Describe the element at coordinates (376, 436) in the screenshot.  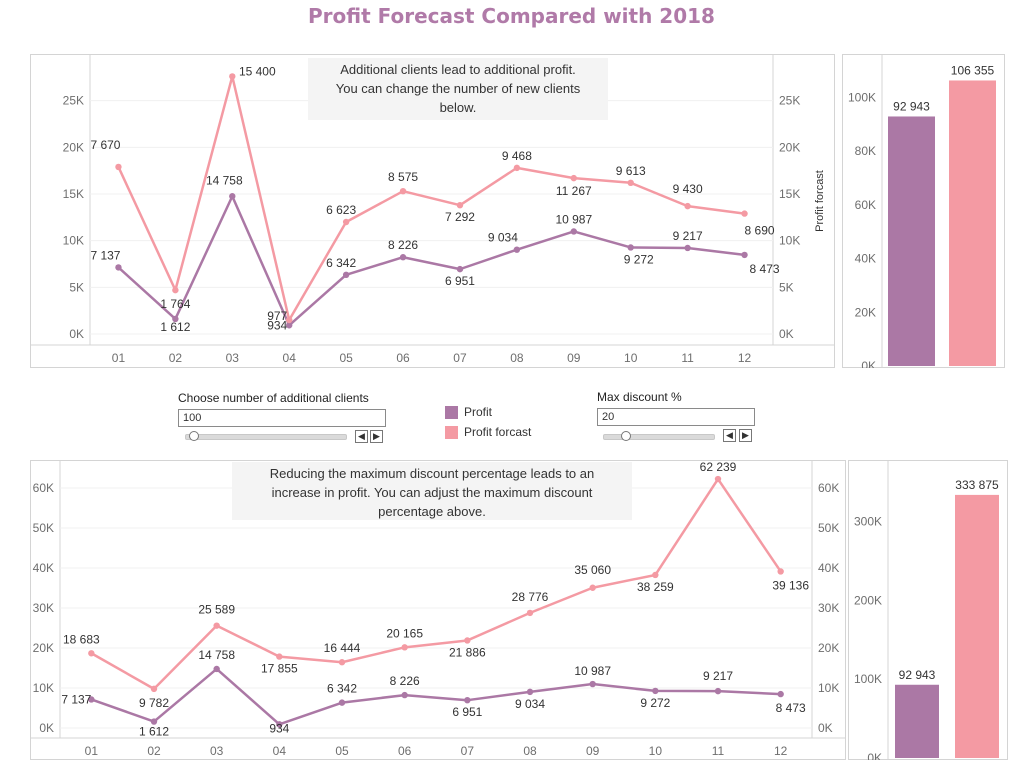
I see `clients-increment-button: ▶` at that location.